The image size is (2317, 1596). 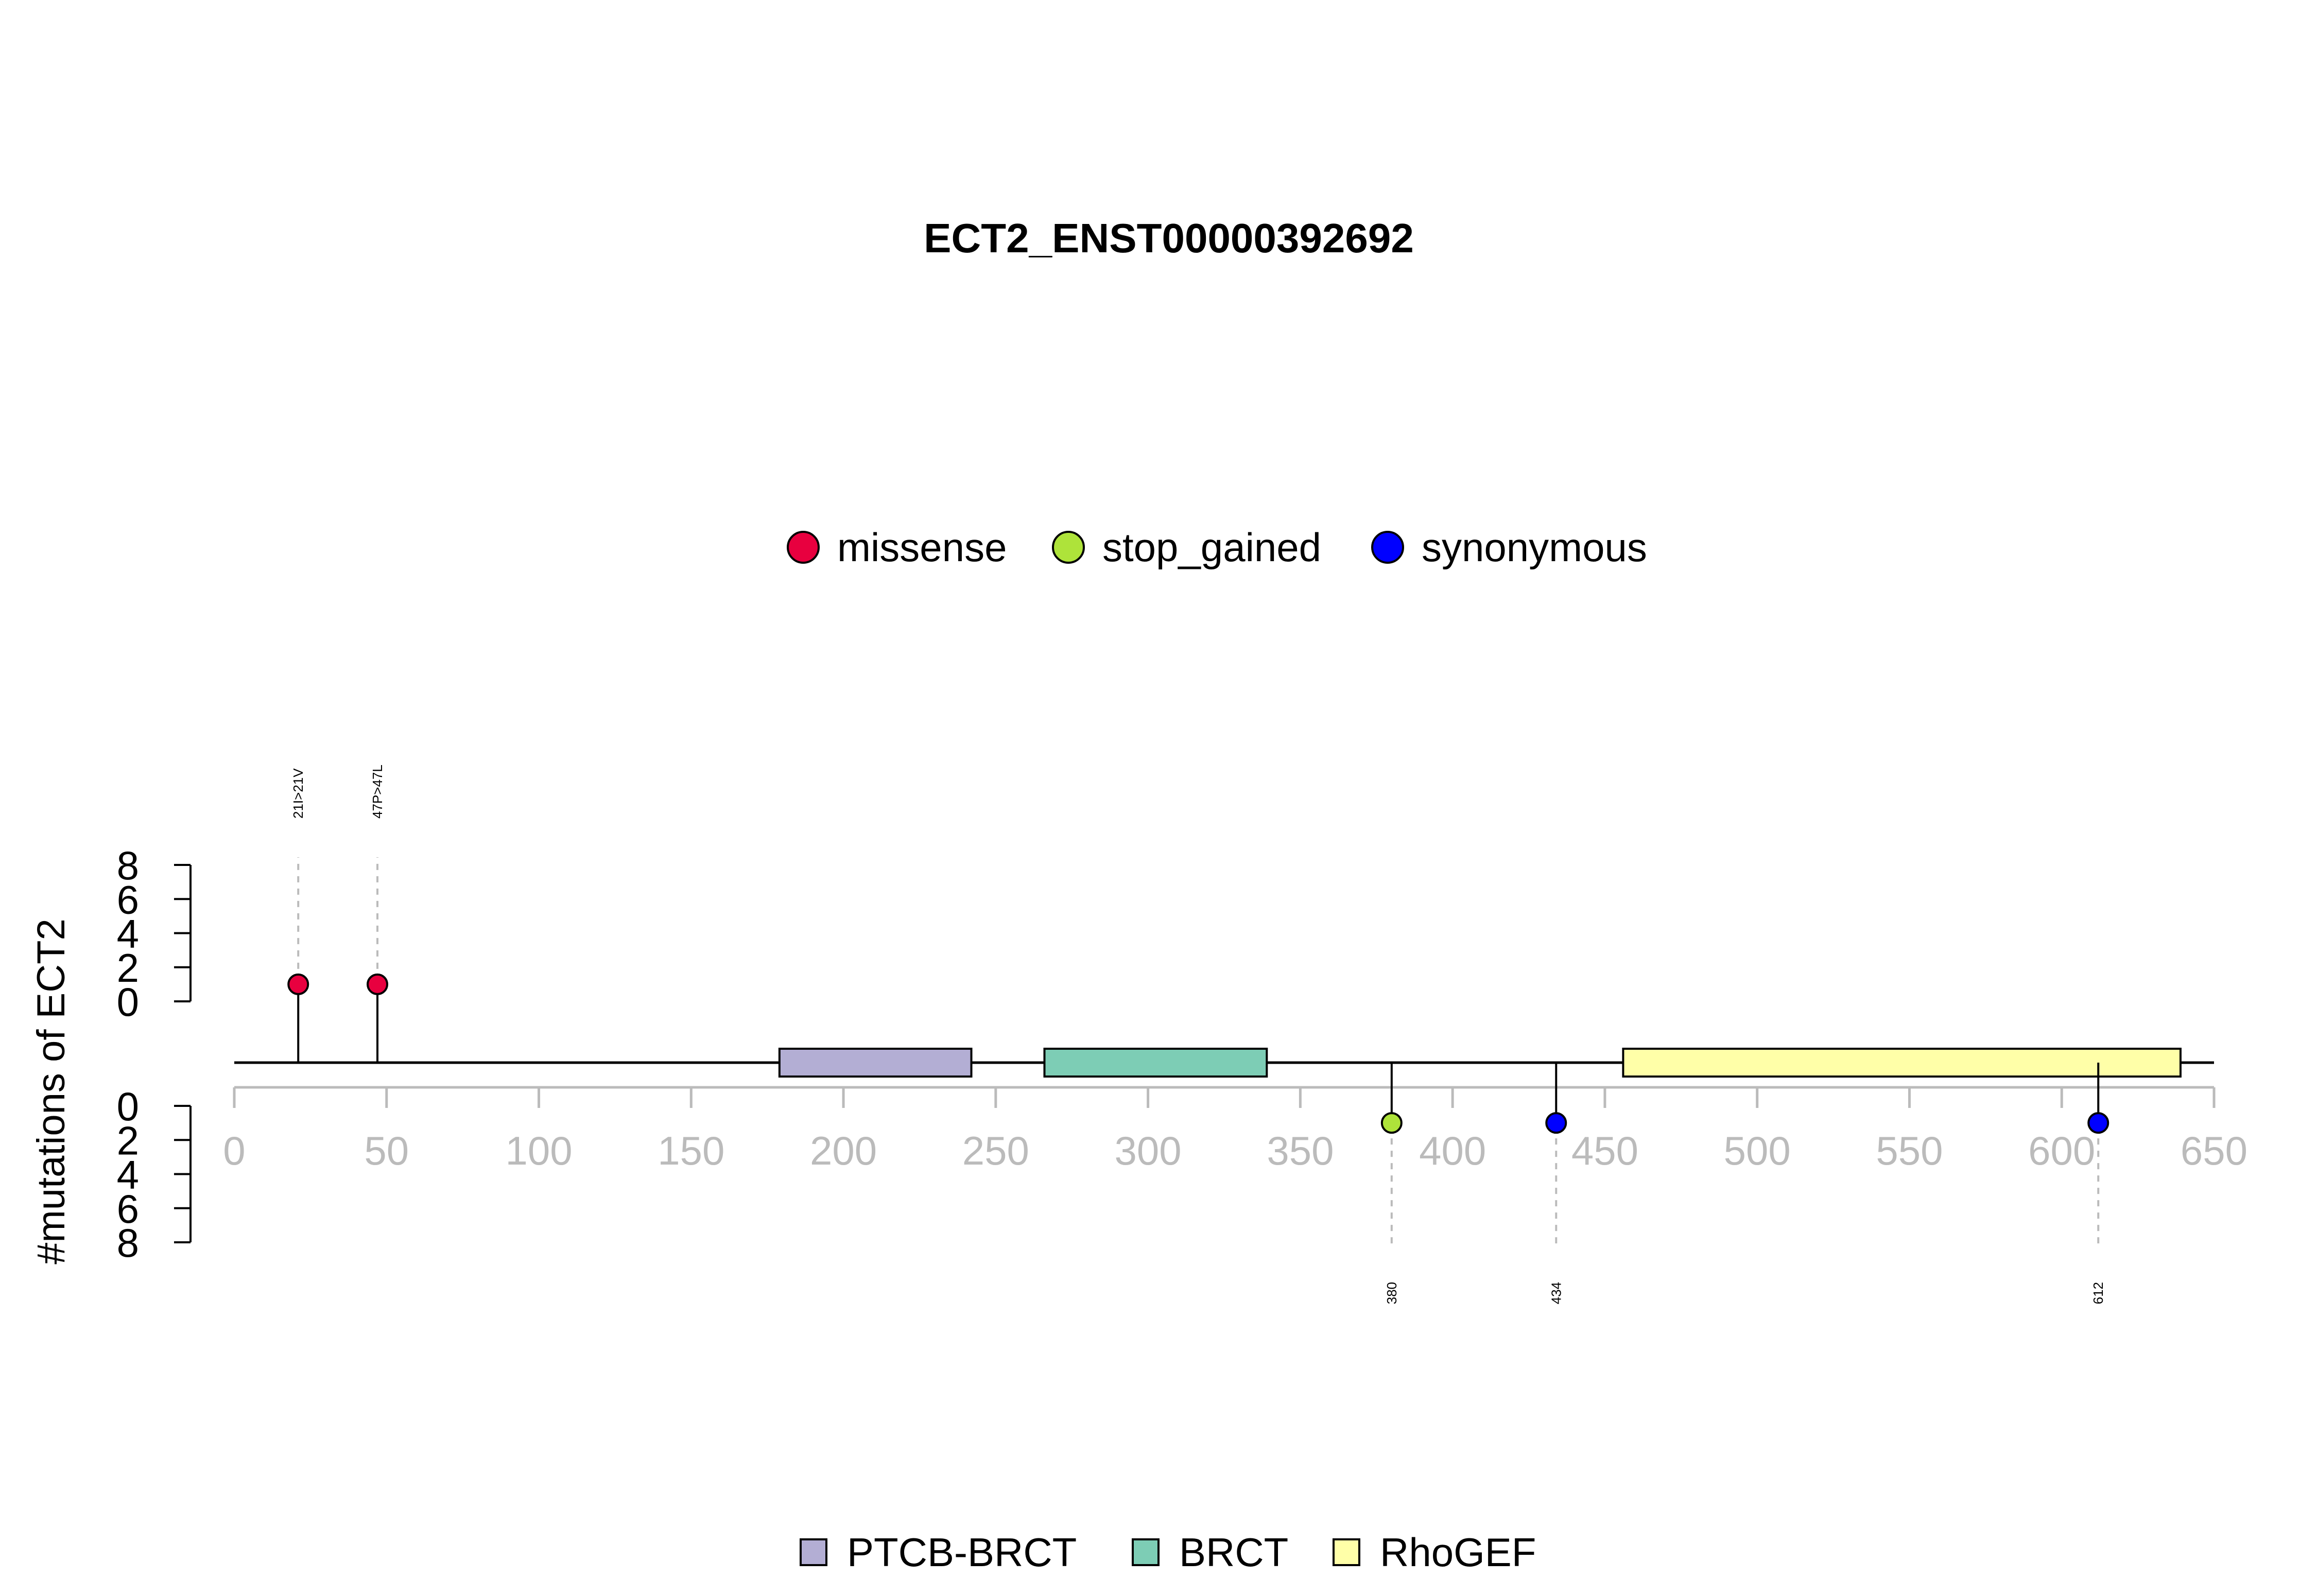 I want to click on x-tick-label: 100, so click(x=538, y=1151).